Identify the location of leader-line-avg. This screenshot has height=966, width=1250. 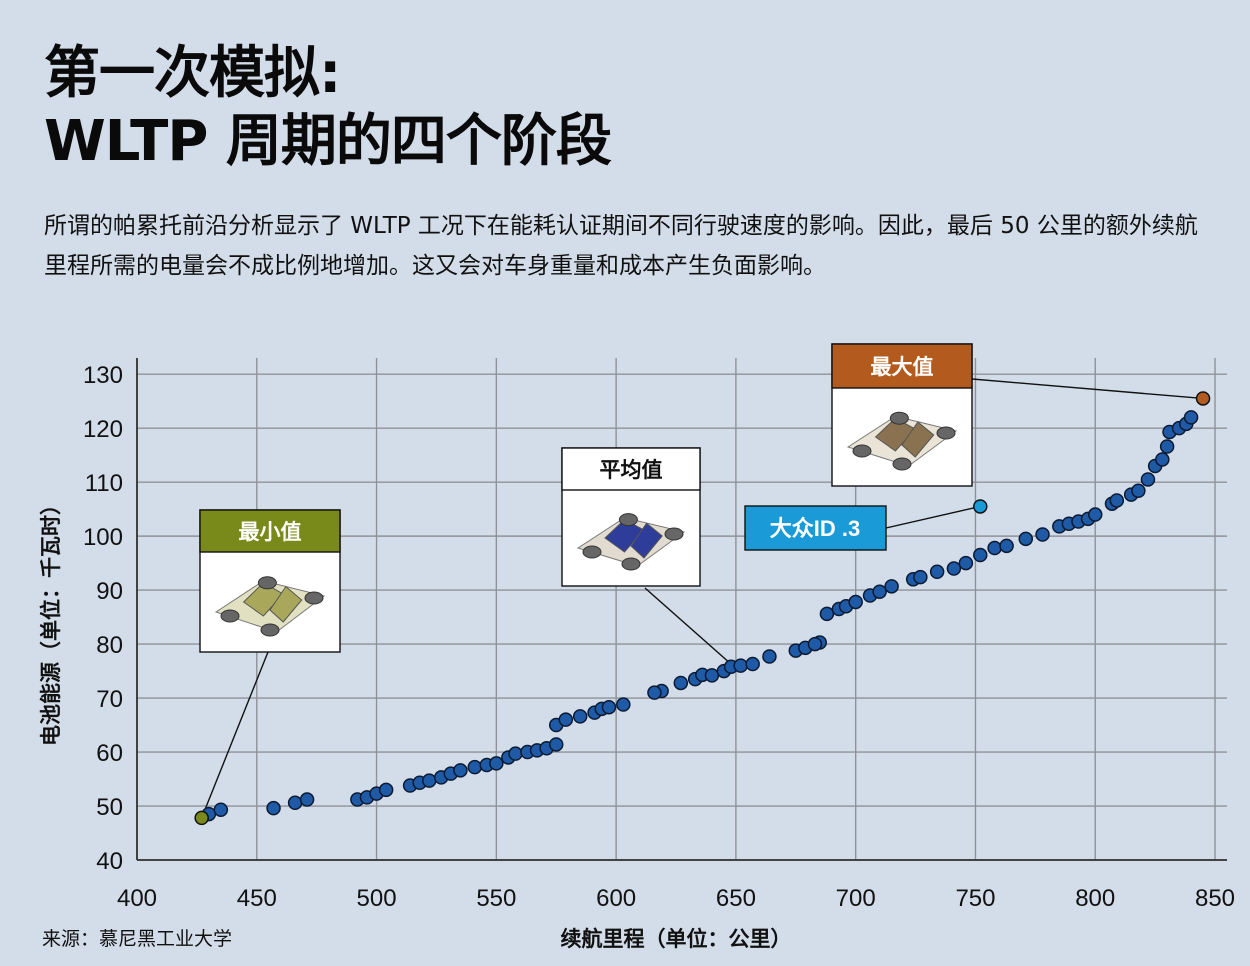
(690, 628).